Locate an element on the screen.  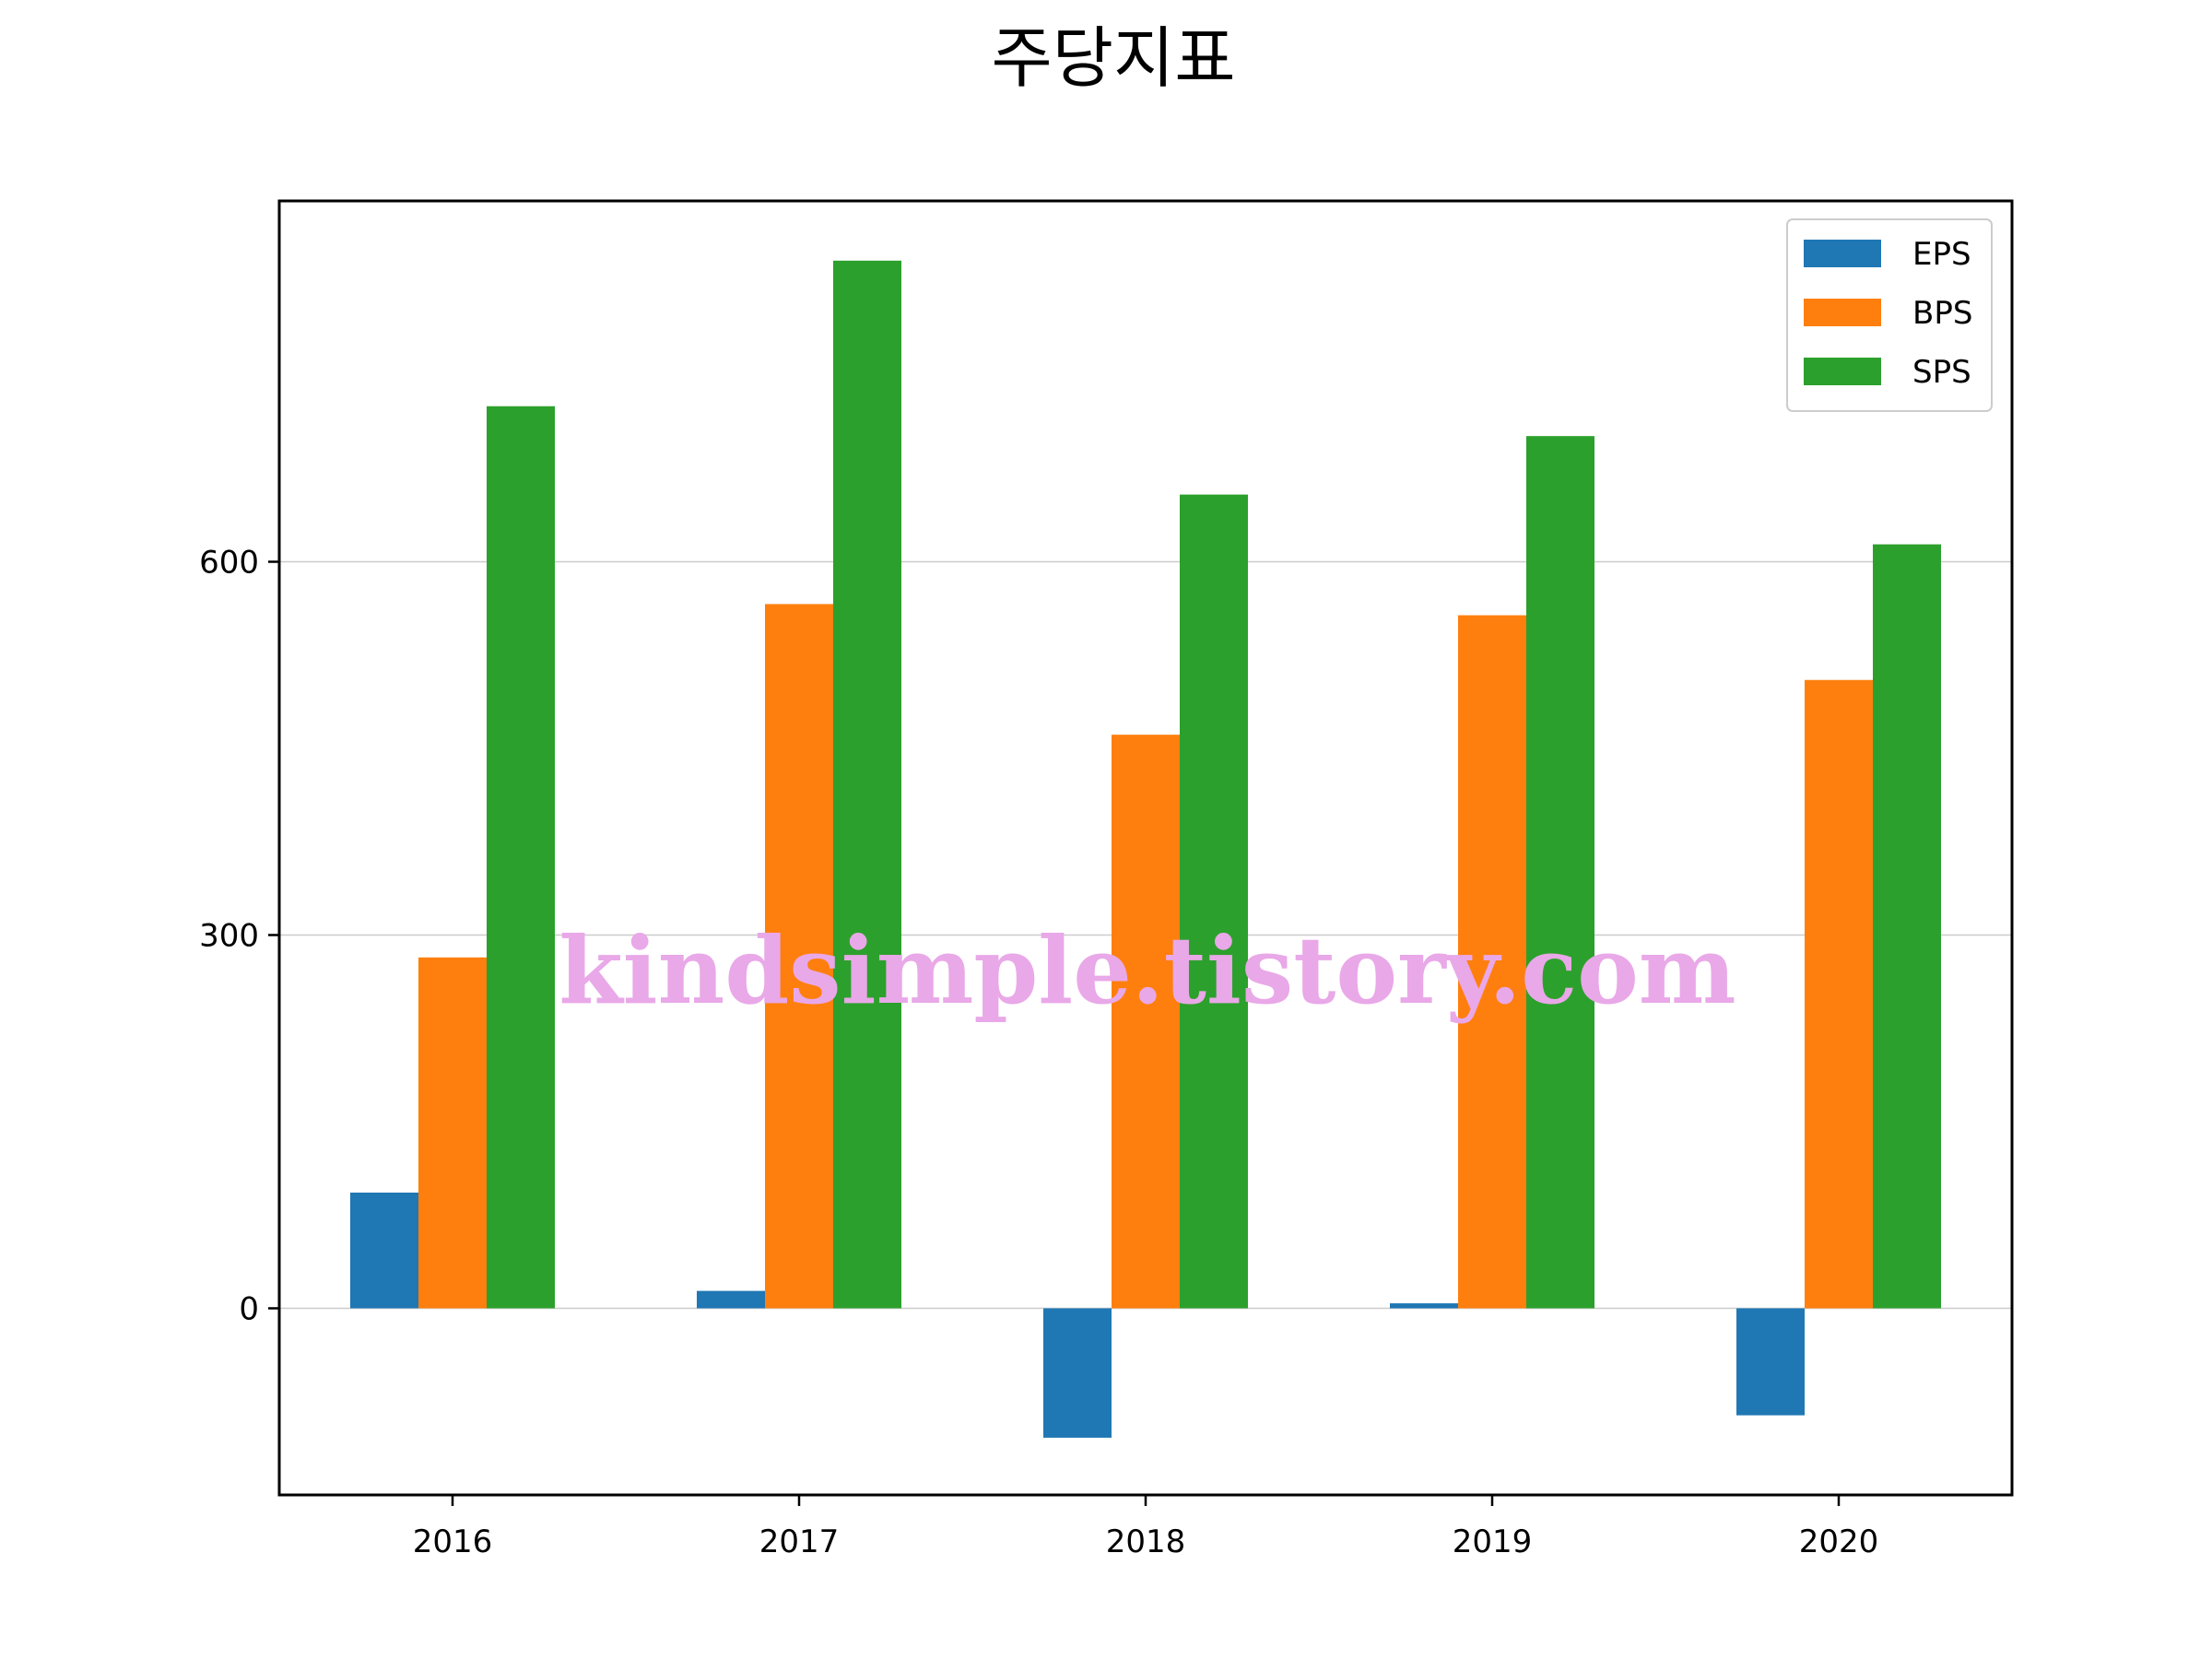
bar-bps-2020 is located at coordinates (1839, 994).